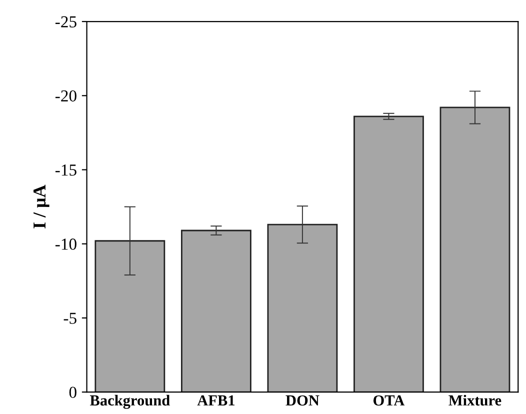 The width and height of the screenshot is (526, 414). What do you see at coordinates (65, 244) in the screenshot?
I see `y-tick-label: -10` at bounding box center [65, 244].